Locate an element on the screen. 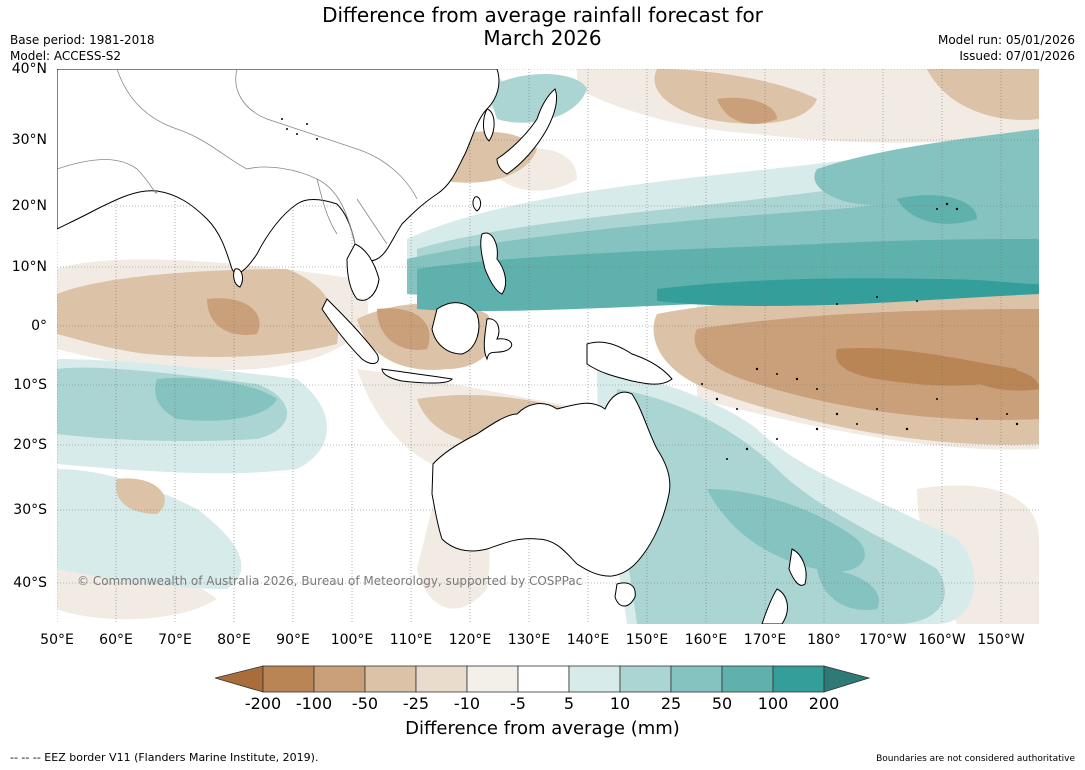 The width and height of the screenshot is (1085, 770). lon-label: 70°E is located at coordinates (175, 640).